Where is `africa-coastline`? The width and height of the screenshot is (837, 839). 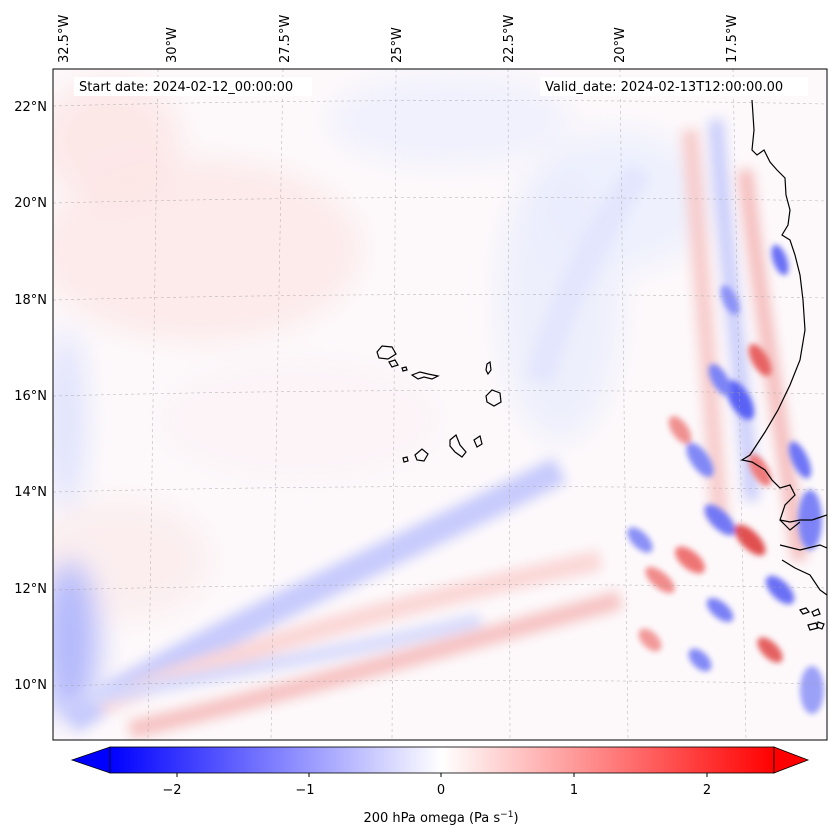
africa-coastline is located at coordinates (783, 311).